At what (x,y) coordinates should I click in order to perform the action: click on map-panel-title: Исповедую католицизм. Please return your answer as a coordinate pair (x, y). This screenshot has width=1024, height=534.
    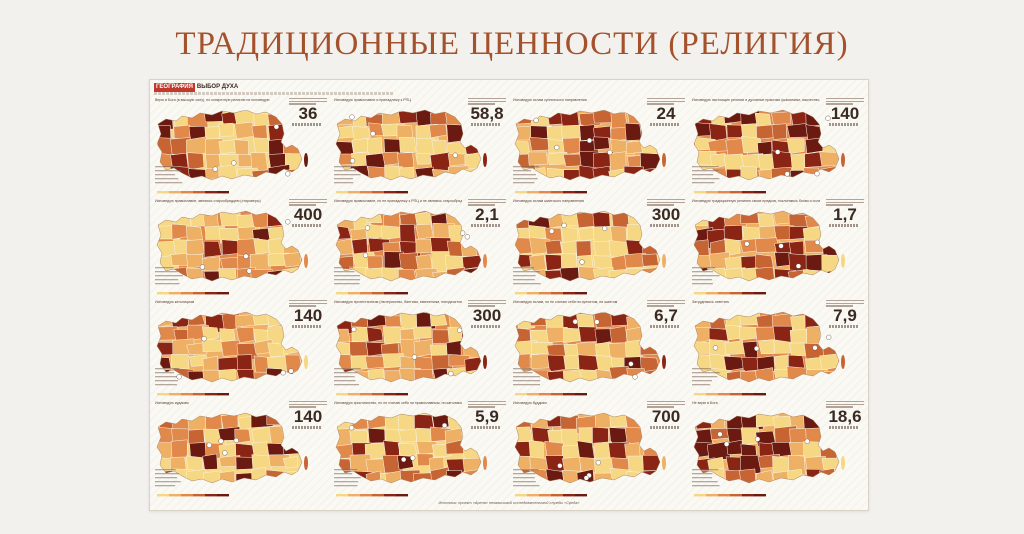
    Looking at the image, I should click on (175, 302).